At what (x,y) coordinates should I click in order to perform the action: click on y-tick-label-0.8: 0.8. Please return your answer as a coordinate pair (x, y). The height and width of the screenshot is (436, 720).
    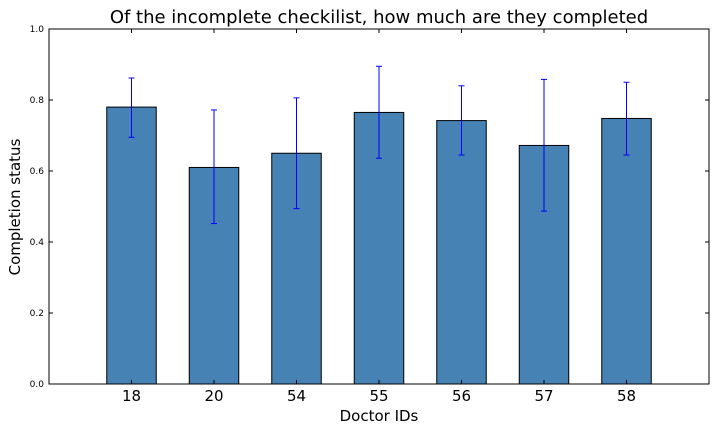
    Looking at the image, I should click on (37, 101).